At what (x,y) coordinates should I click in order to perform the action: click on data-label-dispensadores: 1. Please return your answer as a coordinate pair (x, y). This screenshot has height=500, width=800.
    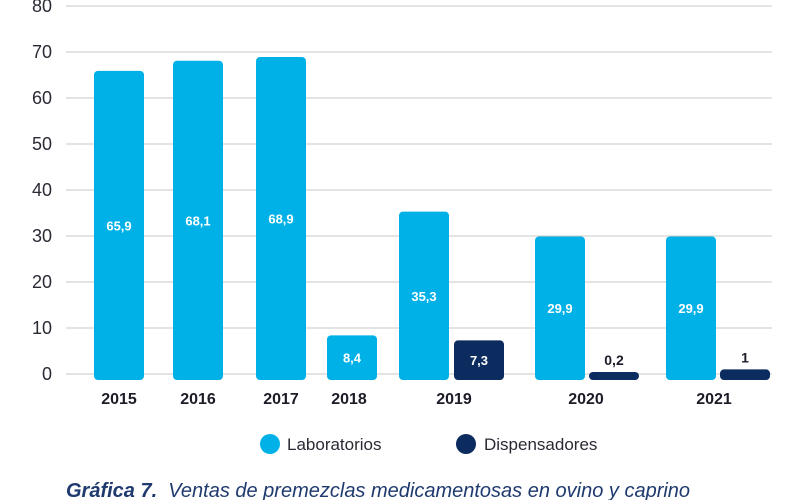
    Looking at the image, I should click on (745, 357).